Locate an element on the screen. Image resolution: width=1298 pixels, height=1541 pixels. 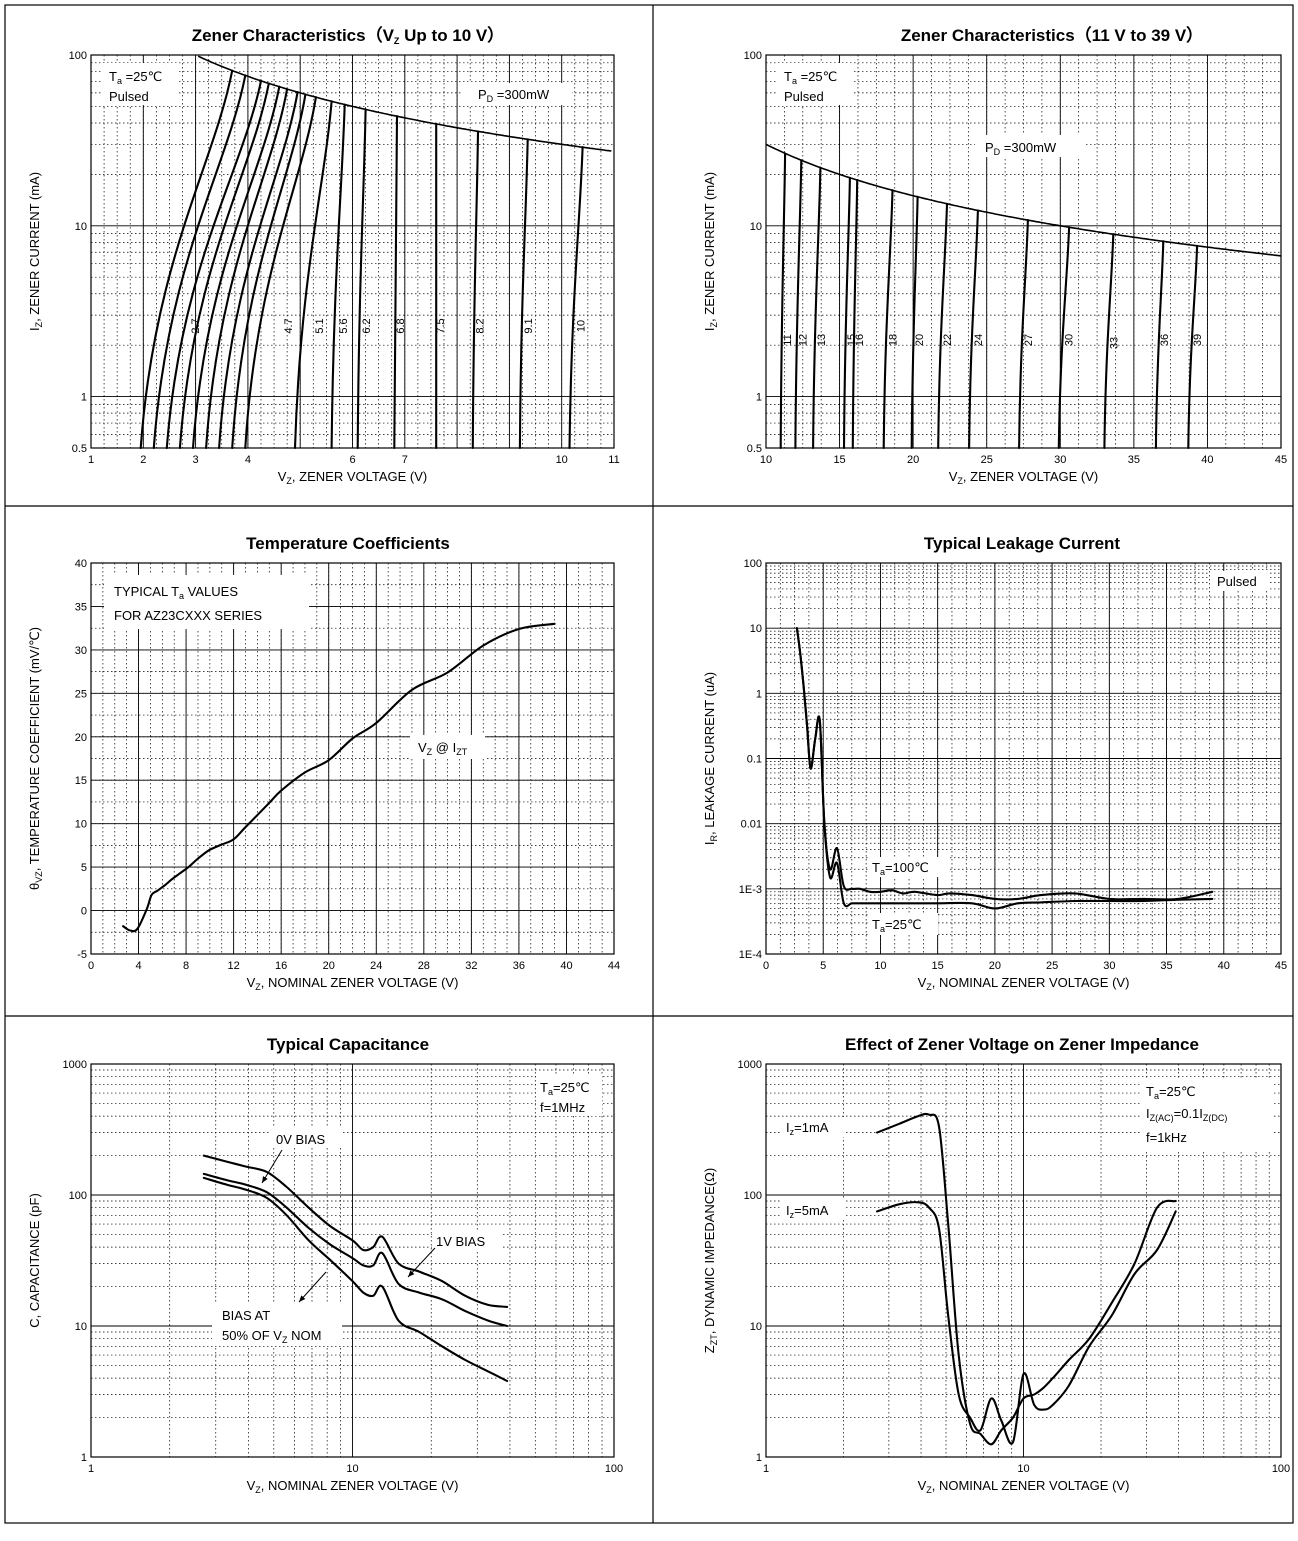
x-tick-label: 4 is located at coordinates (248, 460).